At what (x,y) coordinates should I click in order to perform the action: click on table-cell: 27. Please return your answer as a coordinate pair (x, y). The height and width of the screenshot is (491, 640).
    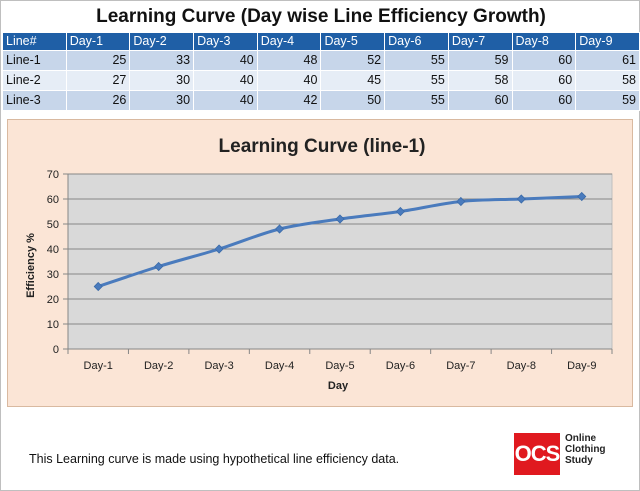
    Looking at the image, I should click on (98, 80).